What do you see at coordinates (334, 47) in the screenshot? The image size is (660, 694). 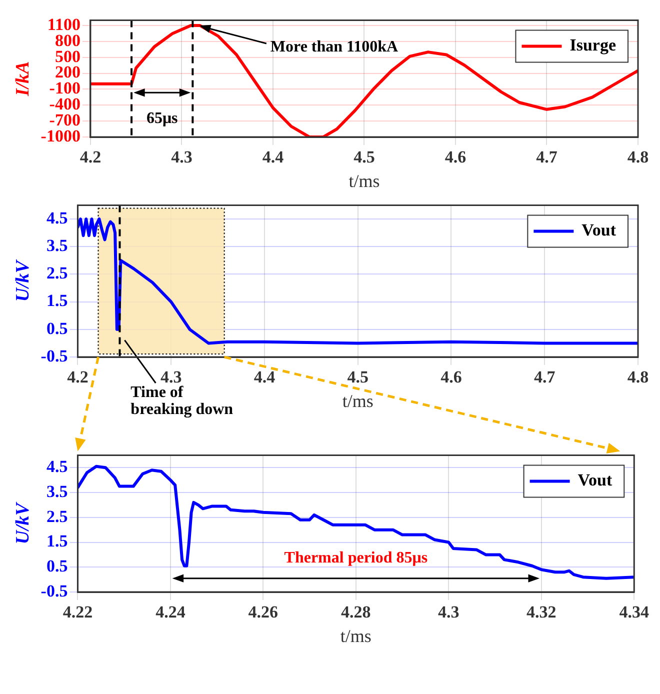 I see `annotation: More than 1100kA` at bounding box center [334, 47].